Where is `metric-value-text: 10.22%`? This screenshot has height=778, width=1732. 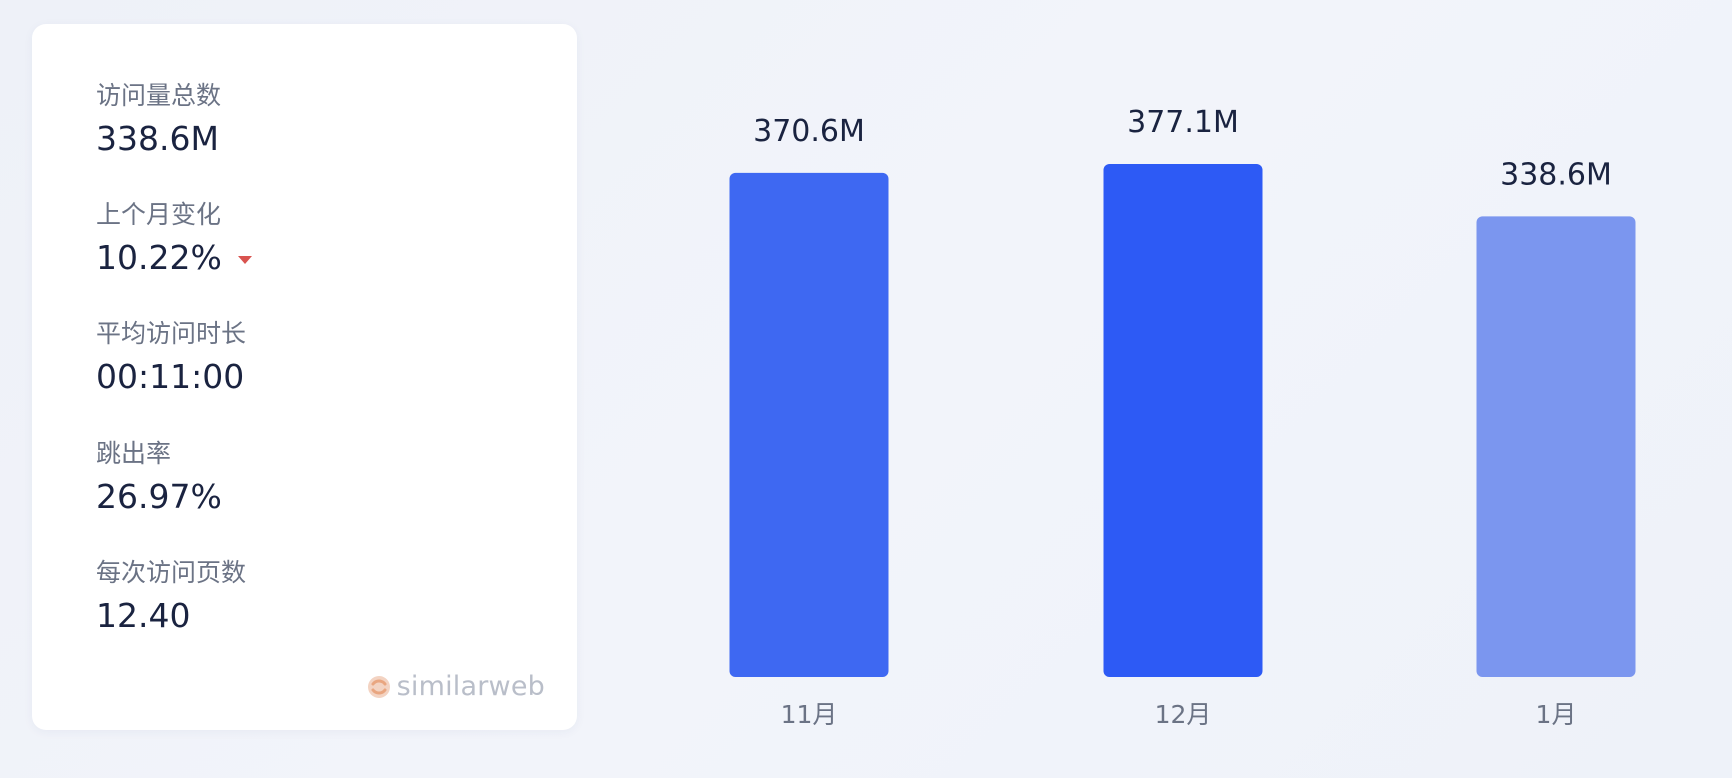
metric-value-text: 10.22% is located at coordinates (159, 257).